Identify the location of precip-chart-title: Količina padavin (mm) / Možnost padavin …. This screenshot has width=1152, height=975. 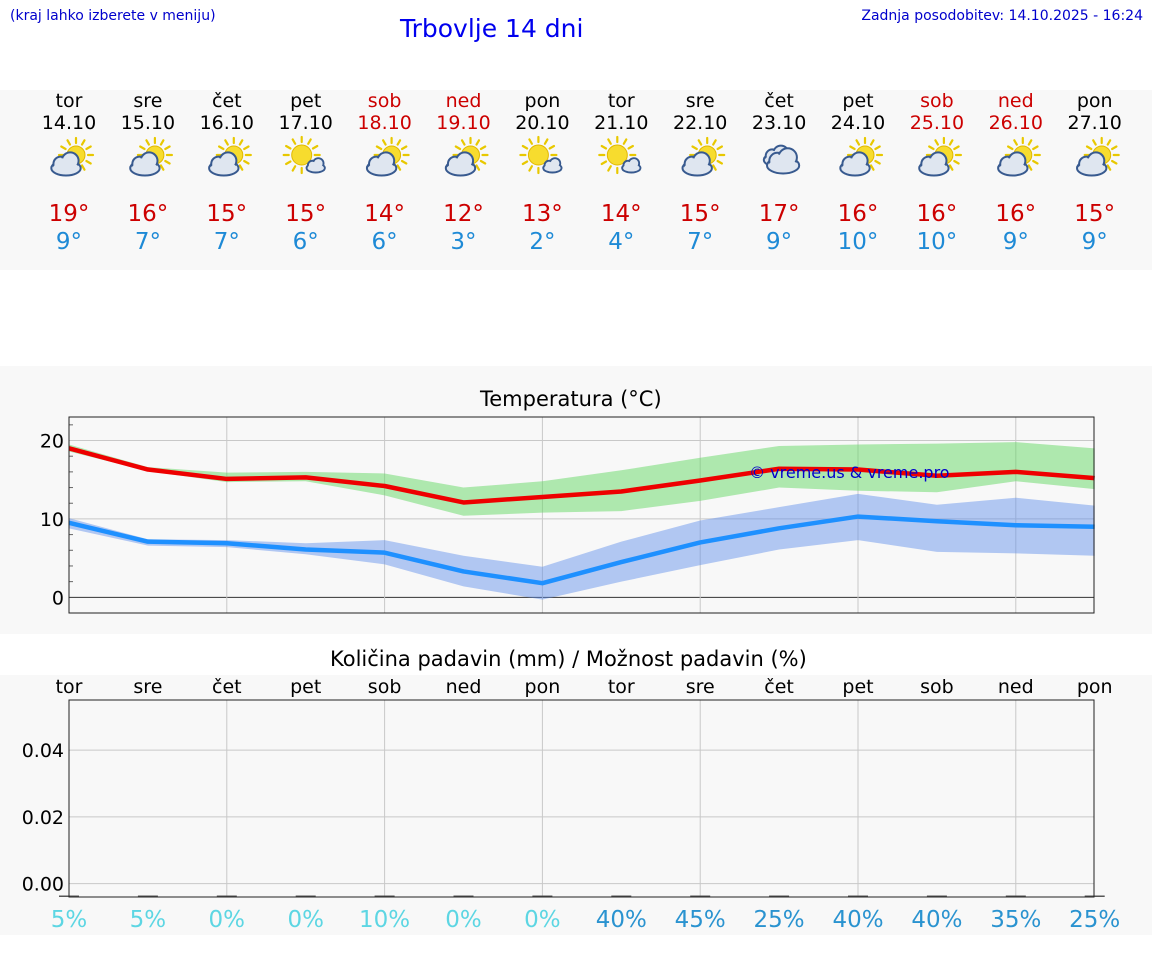
(568, 659).